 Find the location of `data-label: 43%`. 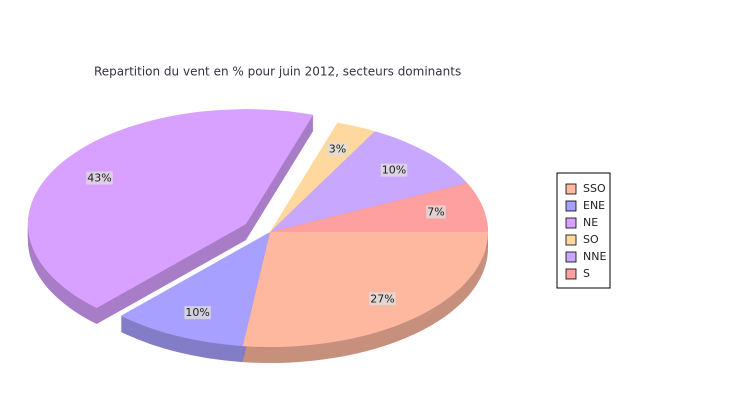

data-label: 43% is located at coordinates (99, 177).